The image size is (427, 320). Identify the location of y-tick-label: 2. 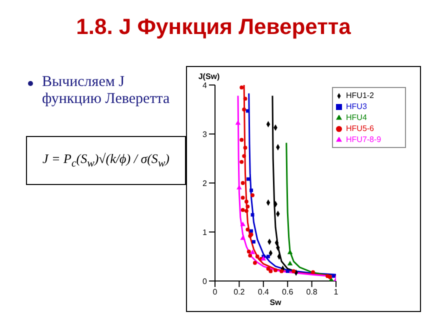
(205, 183).